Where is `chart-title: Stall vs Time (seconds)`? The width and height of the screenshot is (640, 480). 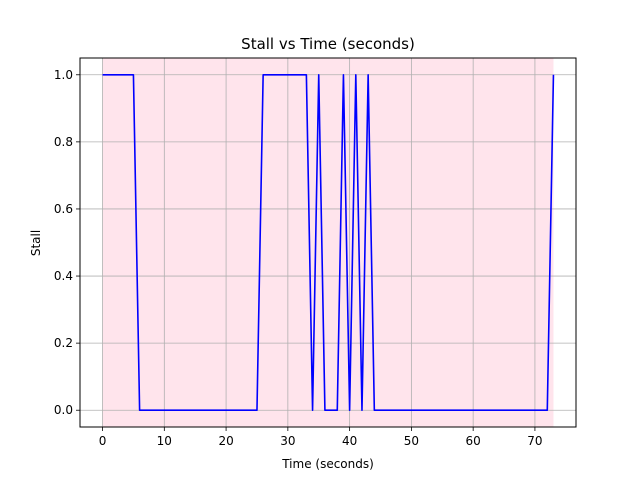 chart-title: Stall vs Time (seconds) is located at coordinates (328, 44).